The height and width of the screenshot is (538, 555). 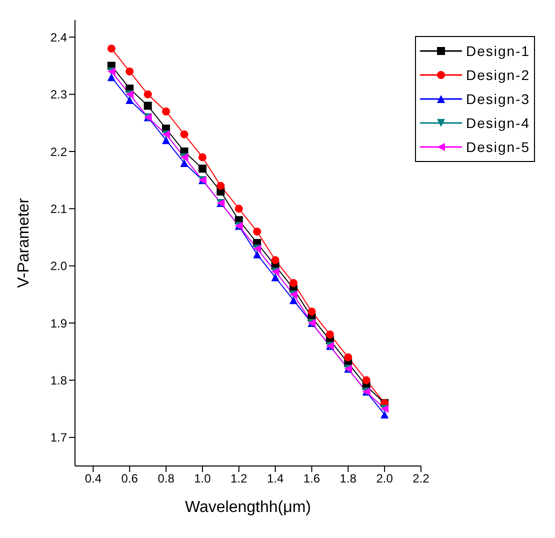 What do you see at coordinates (498, 147) in the screenshot?
I see `legend-label: Design-5` at bounding box center [498, 147].